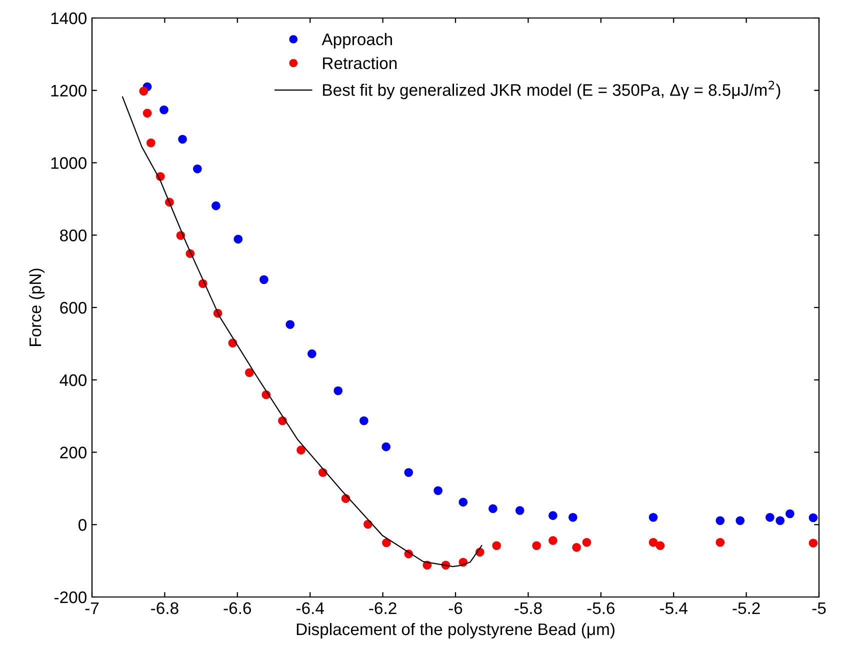 This screenshot has width=844, height=657. What do you see at coordinates (92, 608) in the screenshot?
I see `x-tick-label: -7` at bounding box center [92, 608].